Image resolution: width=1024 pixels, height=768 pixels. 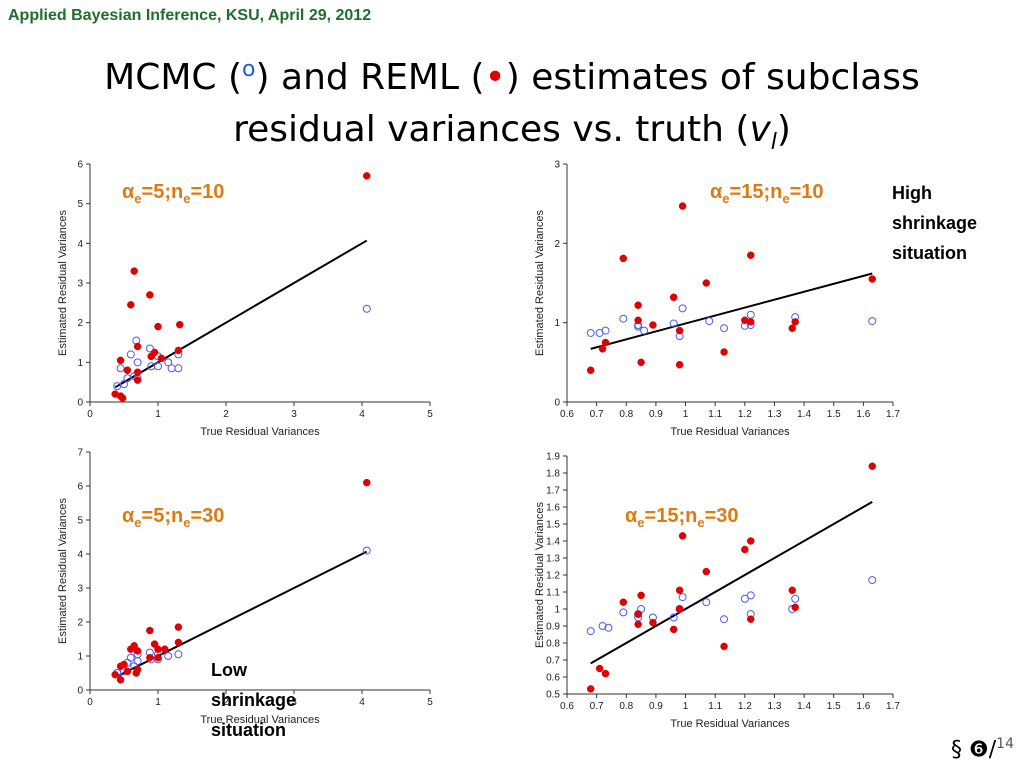 What do you see at coordinates (553, 695) in the screenshot?
I see `y-tick-label: 0.5` at bounding box center [553, 695].